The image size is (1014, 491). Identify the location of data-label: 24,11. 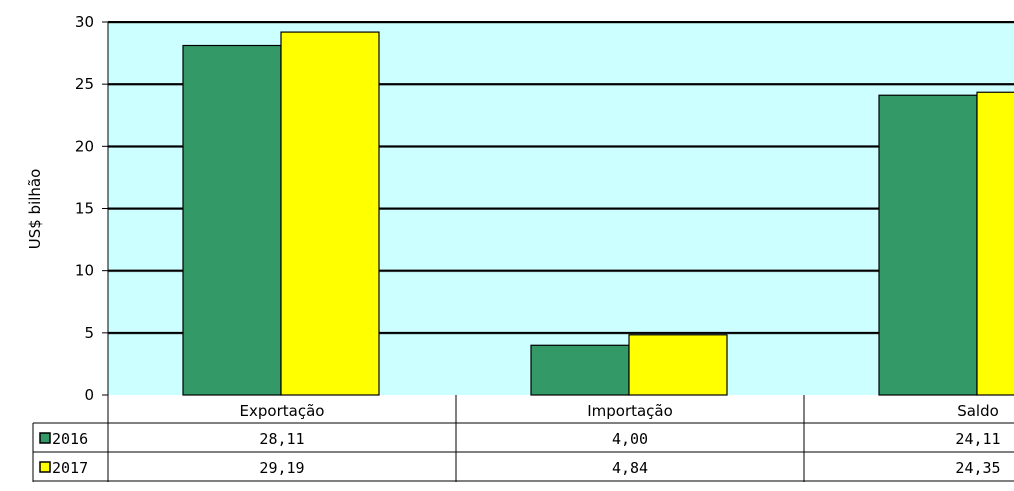
(977, 439).